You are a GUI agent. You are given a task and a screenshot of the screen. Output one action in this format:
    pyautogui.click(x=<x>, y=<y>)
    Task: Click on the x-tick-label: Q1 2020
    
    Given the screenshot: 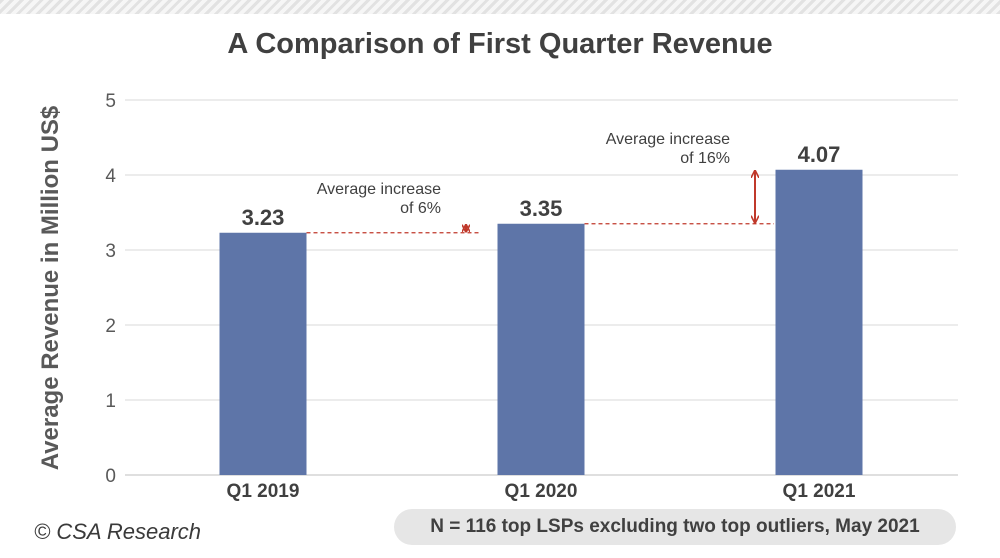 What is the action you would take?
    pyautogui.click(x=541, y=491)
    